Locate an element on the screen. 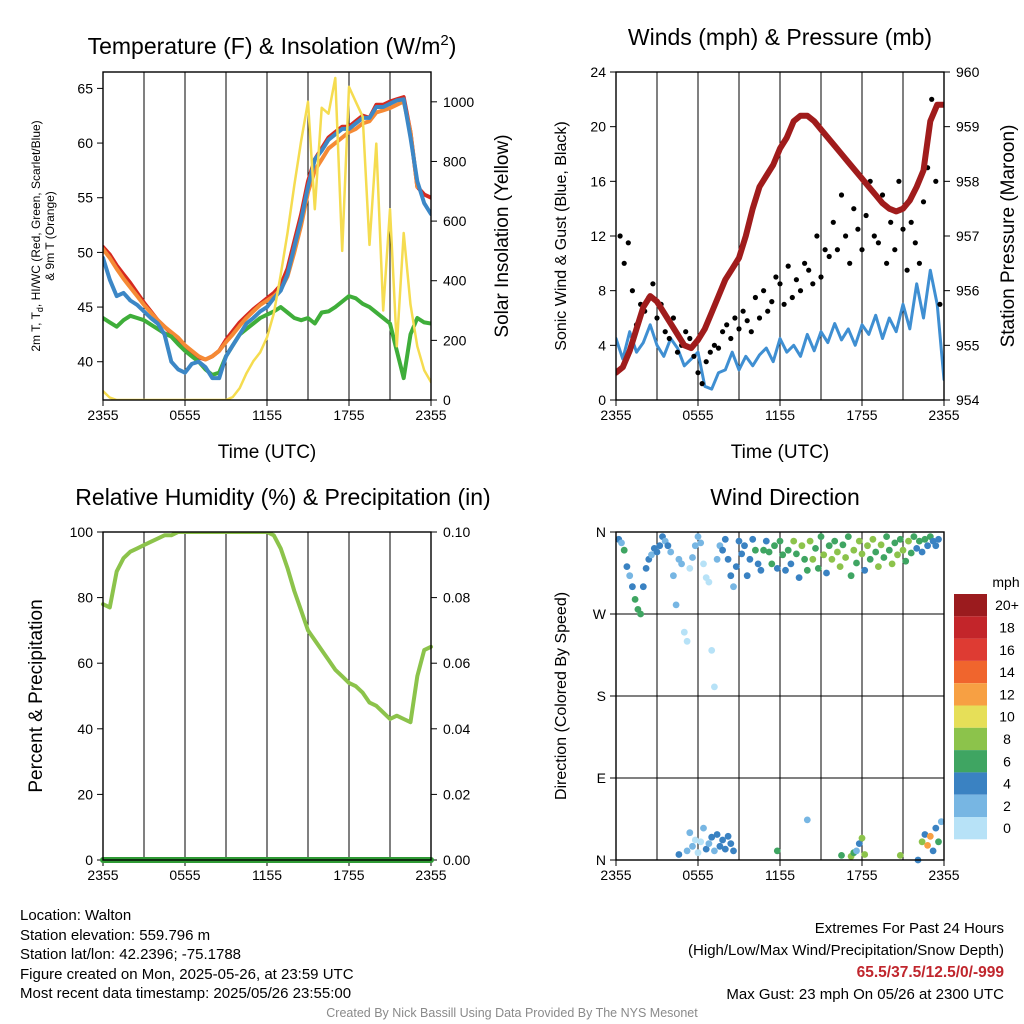  series-group is located at coordinates (267, 238).